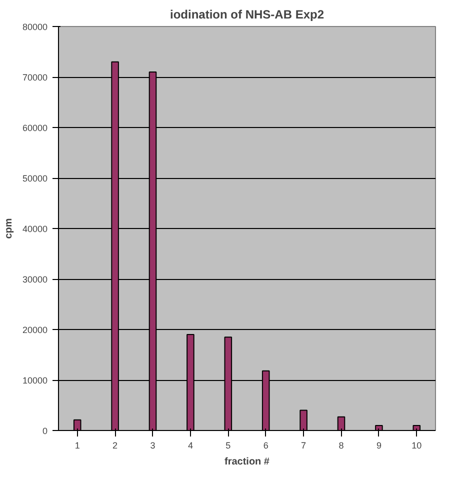 The image size is (456, 490). I want to click on x-tick-label: 4, so click(190, 445).